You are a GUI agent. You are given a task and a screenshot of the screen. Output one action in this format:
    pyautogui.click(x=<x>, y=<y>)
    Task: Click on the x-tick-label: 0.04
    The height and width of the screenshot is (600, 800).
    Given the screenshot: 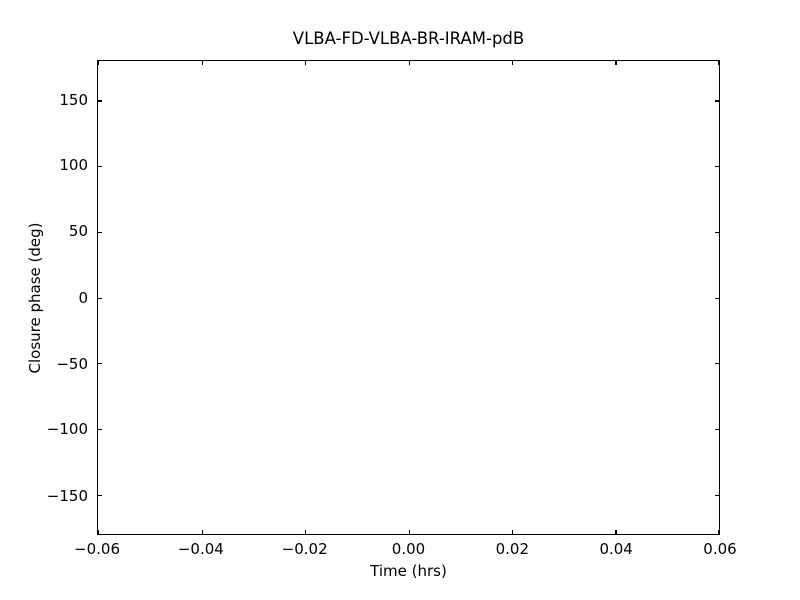 What is the action you would take?
    pyautogui.click(x=616, y=549)
    